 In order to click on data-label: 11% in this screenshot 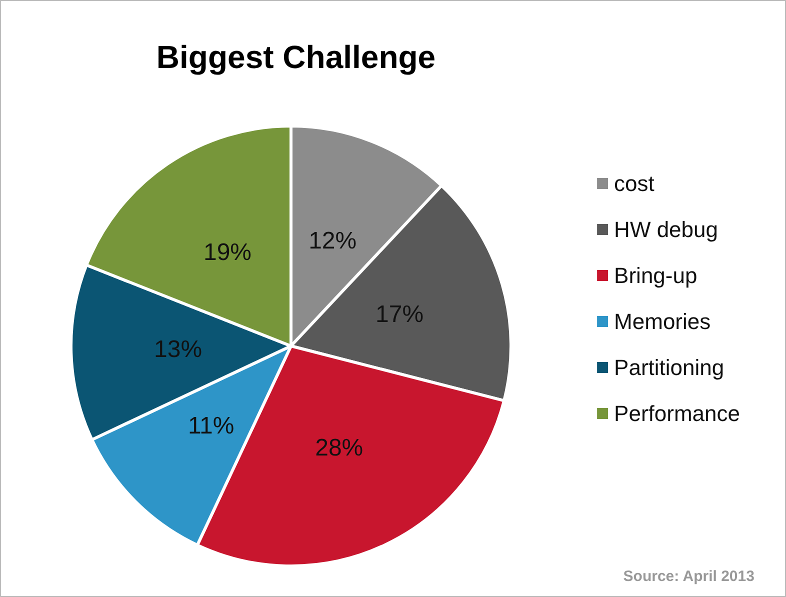, I will do `click(211, 426)`.